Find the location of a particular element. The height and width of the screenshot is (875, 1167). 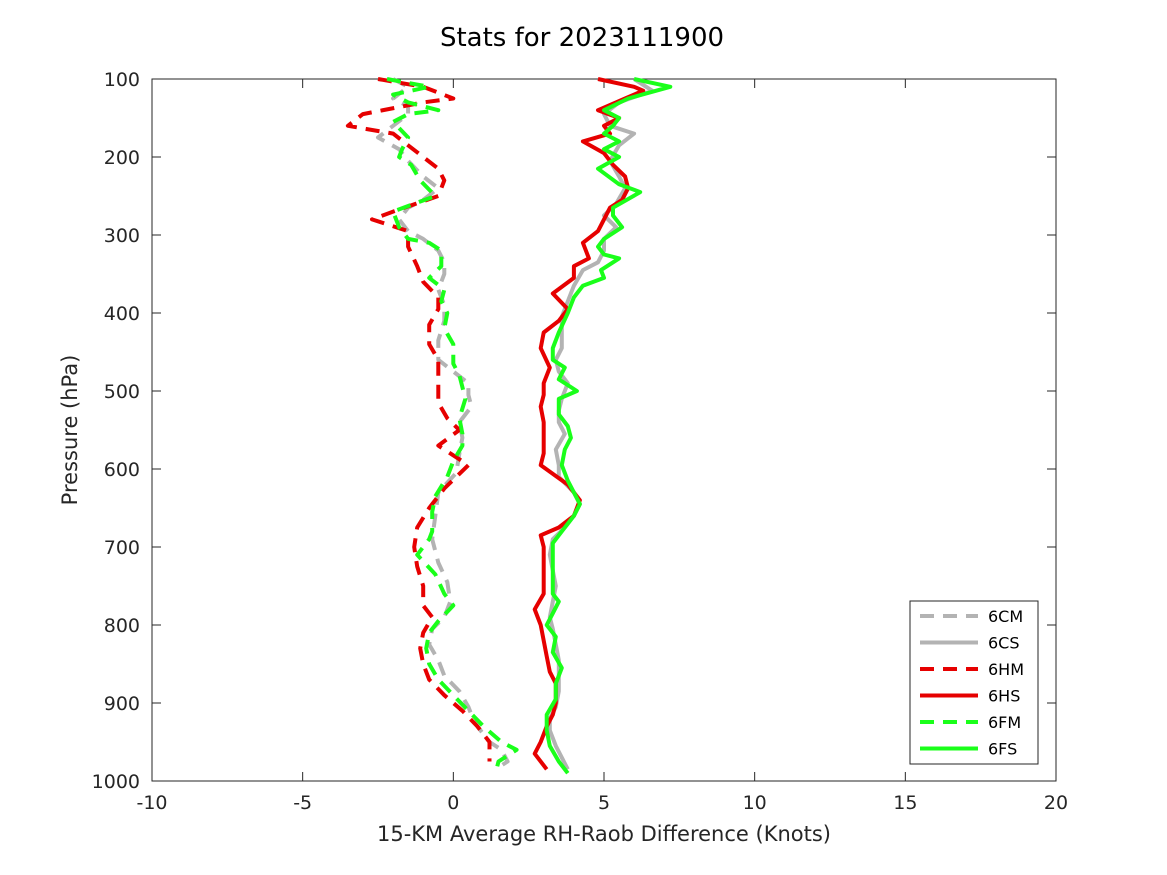

legend-label-6fm: 6FM is located at coordinates (1004, 722).